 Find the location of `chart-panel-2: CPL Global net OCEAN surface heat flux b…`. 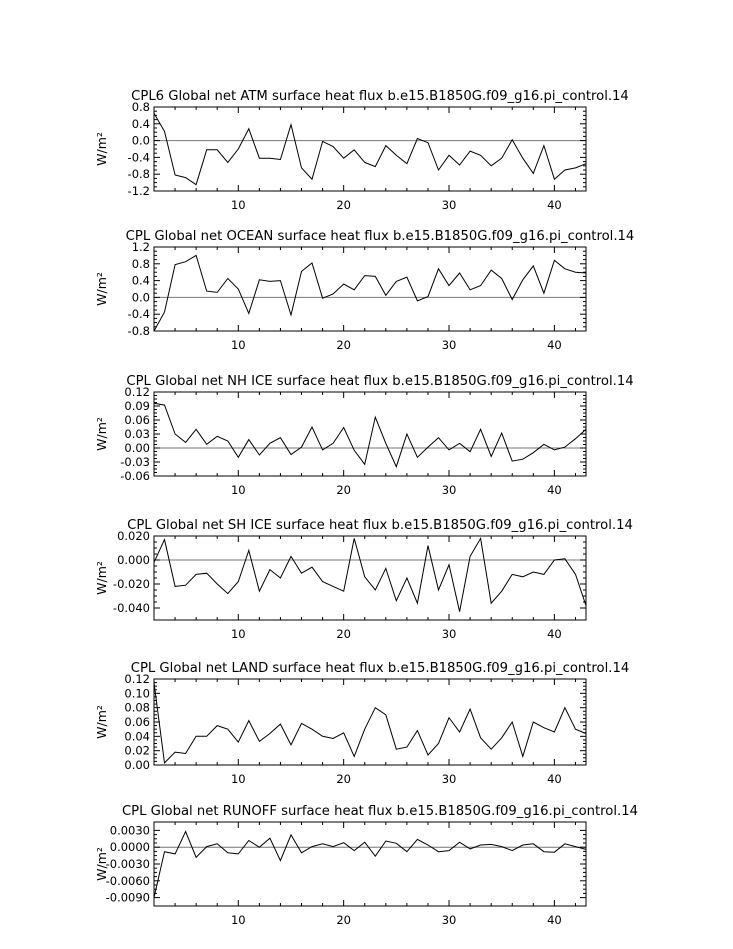

chart-panel-2: CPL Global net OCEAN surface heat flux b… is located at coordinates (364, 290).